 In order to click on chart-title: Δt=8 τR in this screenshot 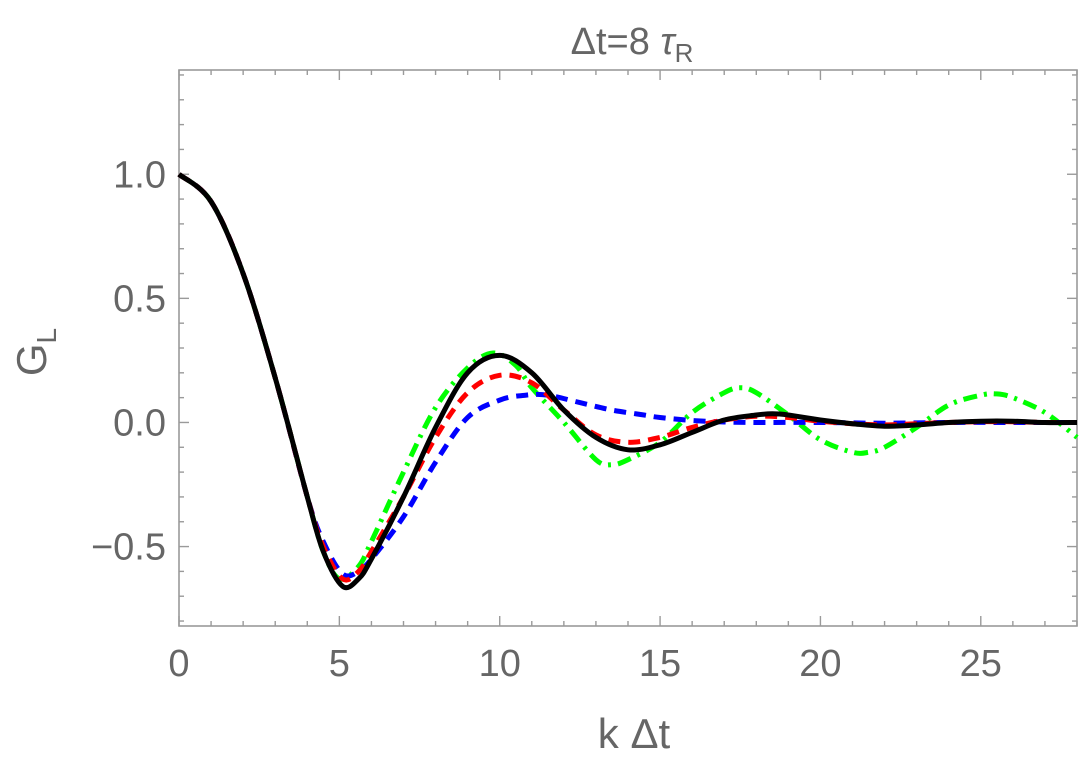, I will do `click(632, 44)`.